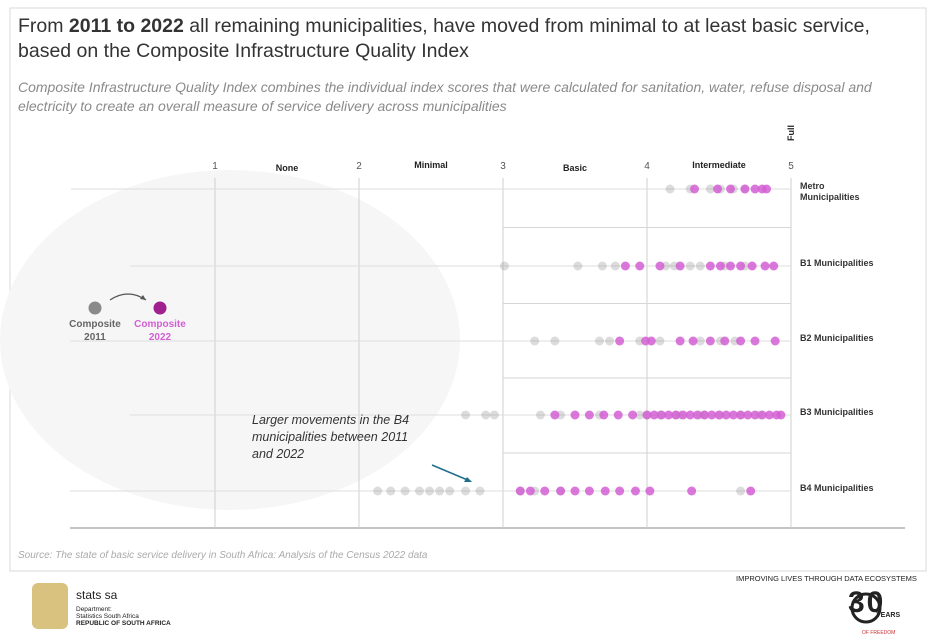 The width and height of the screenshot is (940, 642). Describe the element at coordinates (826, 578) in the screenshot. I see `slogan: IMPROVING LIVES THROUGH DATA ECOSYSTEMS` at that location.